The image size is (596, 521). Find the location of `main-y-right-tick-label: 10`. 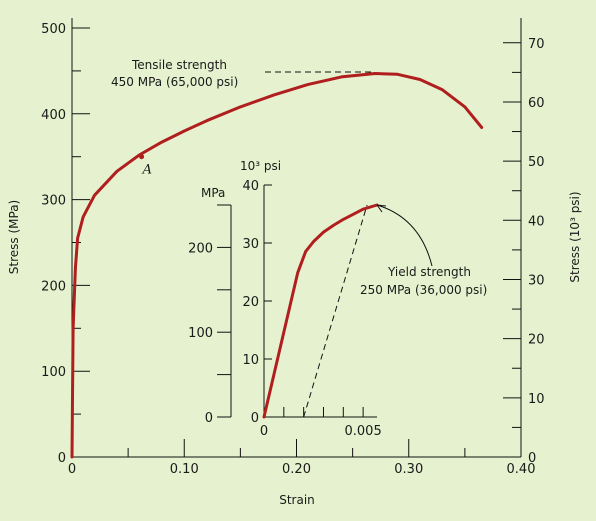

main-y-right-tick-label: 10 is located at coordinates (536, 399).